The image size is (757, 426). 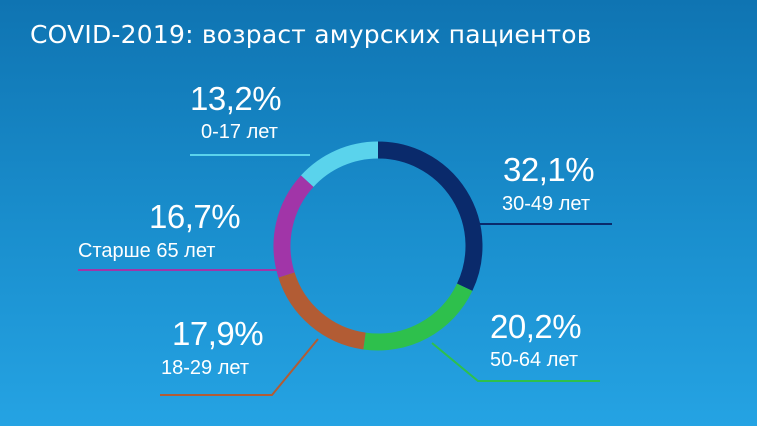 What do you see at coordinates (195, 216) in the screenshot?
I see `value-label-65-plus: 16,7%` at bounding box center [195, 216].